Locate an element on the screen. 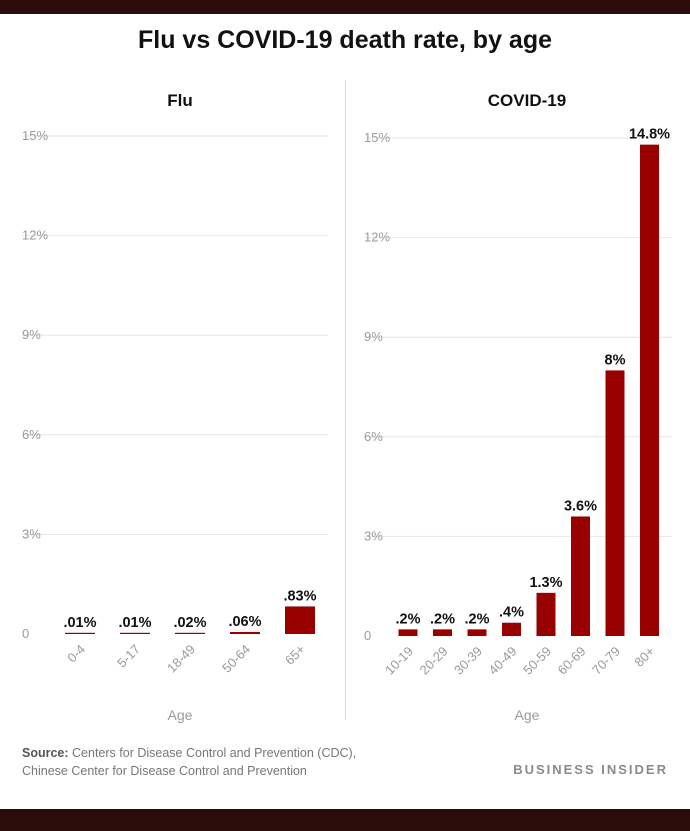 Image resolution: width=690 pixels, height=831 pixels. x-tick-label: 70-79 is located at coordinates (606, 661).